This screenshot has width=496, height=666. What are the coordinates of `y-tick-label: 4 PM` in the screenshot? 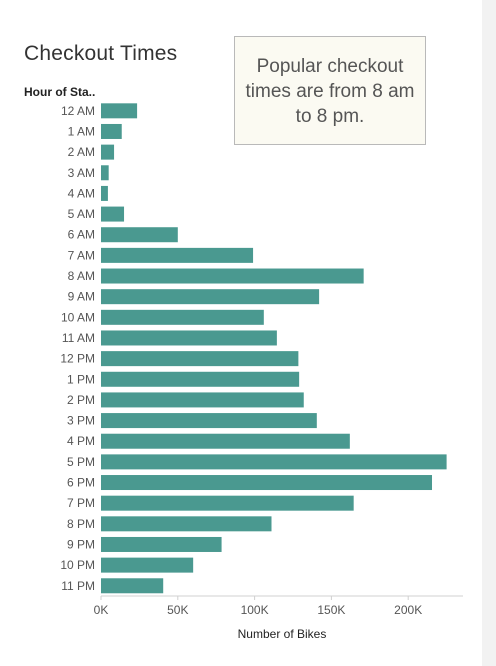 It's located at (81, 441).